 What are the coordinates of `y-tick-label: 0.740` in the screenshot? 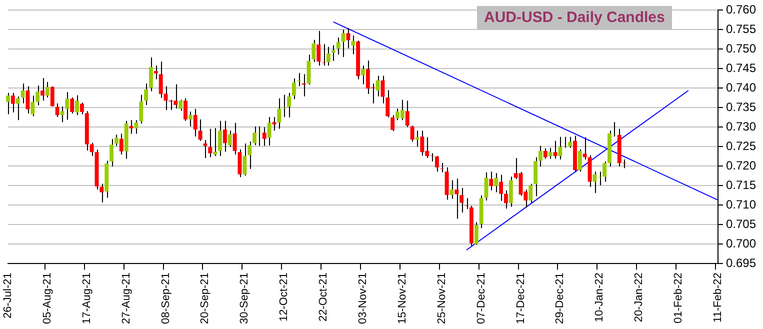 It's located at (741, 87).